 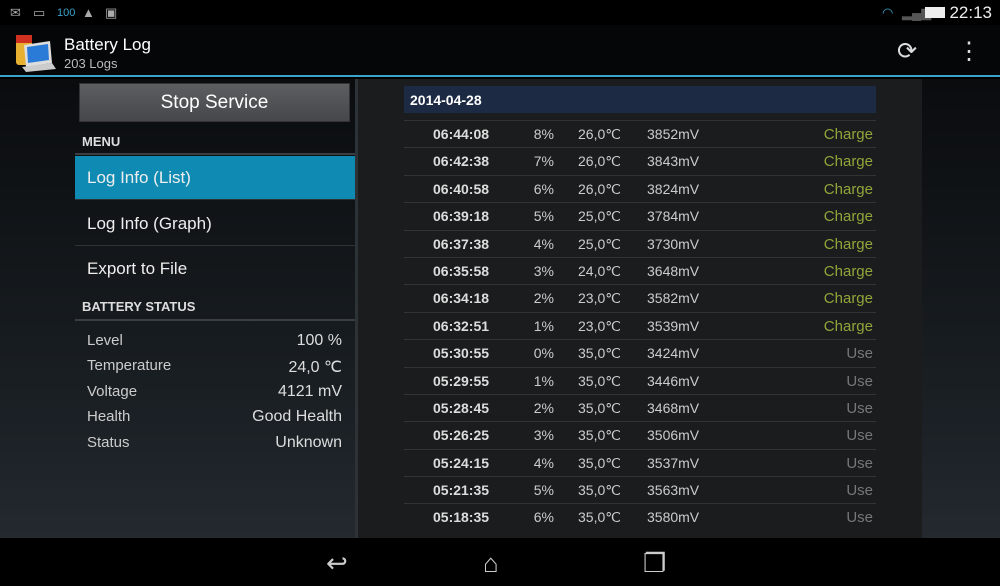 I want to click on log-voltage: 3730mV, so click(x=673, y=243).